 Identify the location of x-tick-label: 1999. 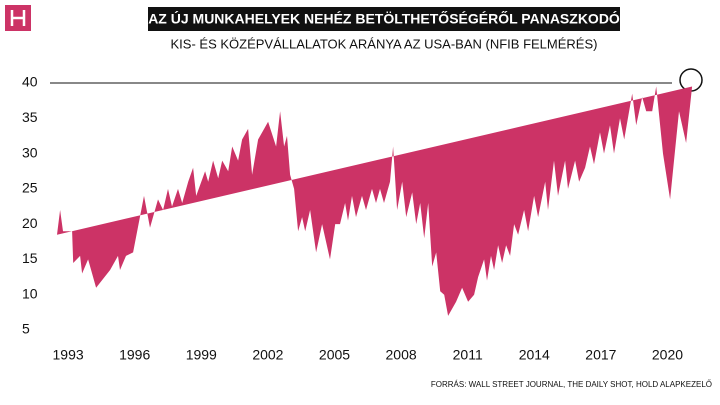
(201, 355).